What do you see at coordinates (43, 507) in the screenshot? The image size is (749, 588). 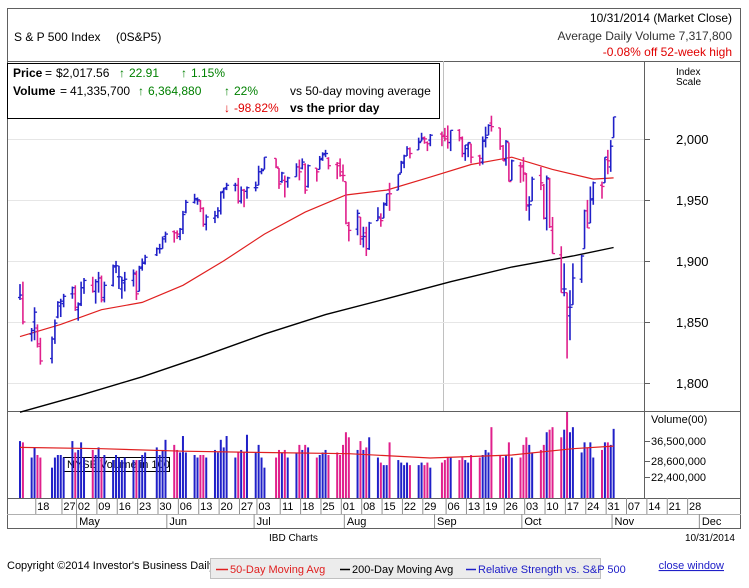 I see `date-axis-label: 18` at bounding box center [43, 507].